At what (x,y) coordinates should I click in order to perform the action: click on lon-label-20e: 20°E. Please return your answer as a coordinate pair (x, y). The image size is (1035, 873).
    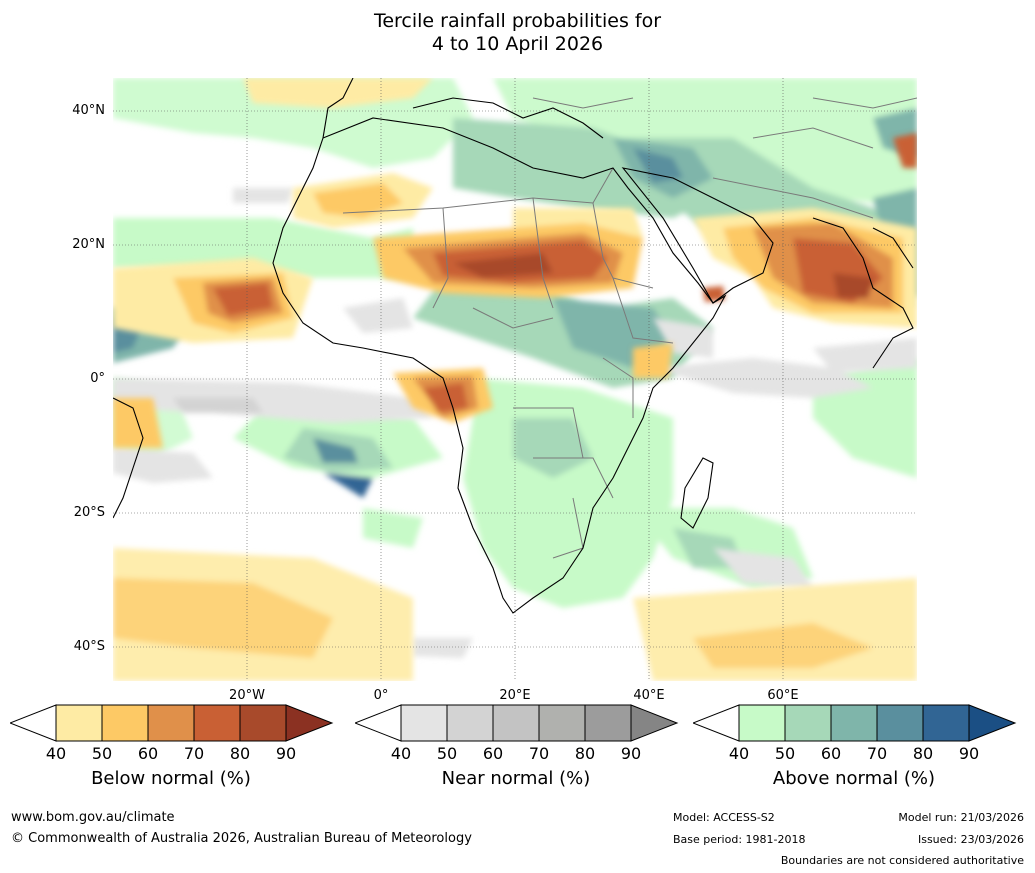
    Looking at the image, I should click on (515, 695).